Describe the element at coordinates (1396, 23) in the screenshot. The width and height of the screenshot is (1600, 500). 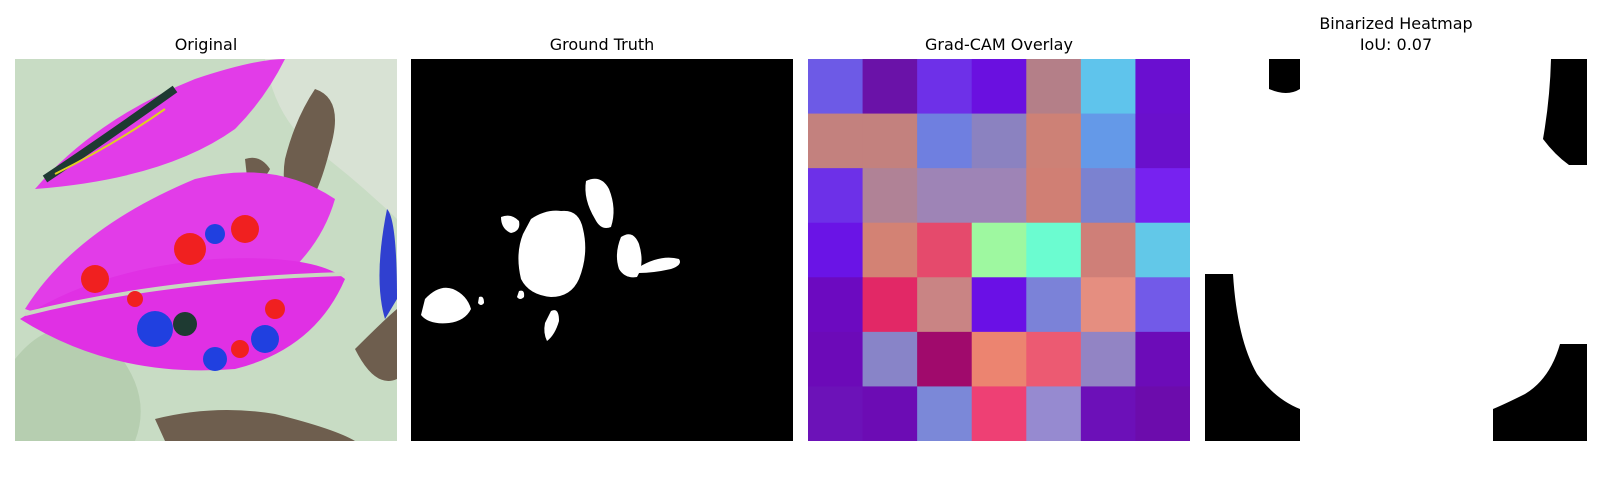
I see `binarized-heatmap-title: Binarized Heatmap` at that location.